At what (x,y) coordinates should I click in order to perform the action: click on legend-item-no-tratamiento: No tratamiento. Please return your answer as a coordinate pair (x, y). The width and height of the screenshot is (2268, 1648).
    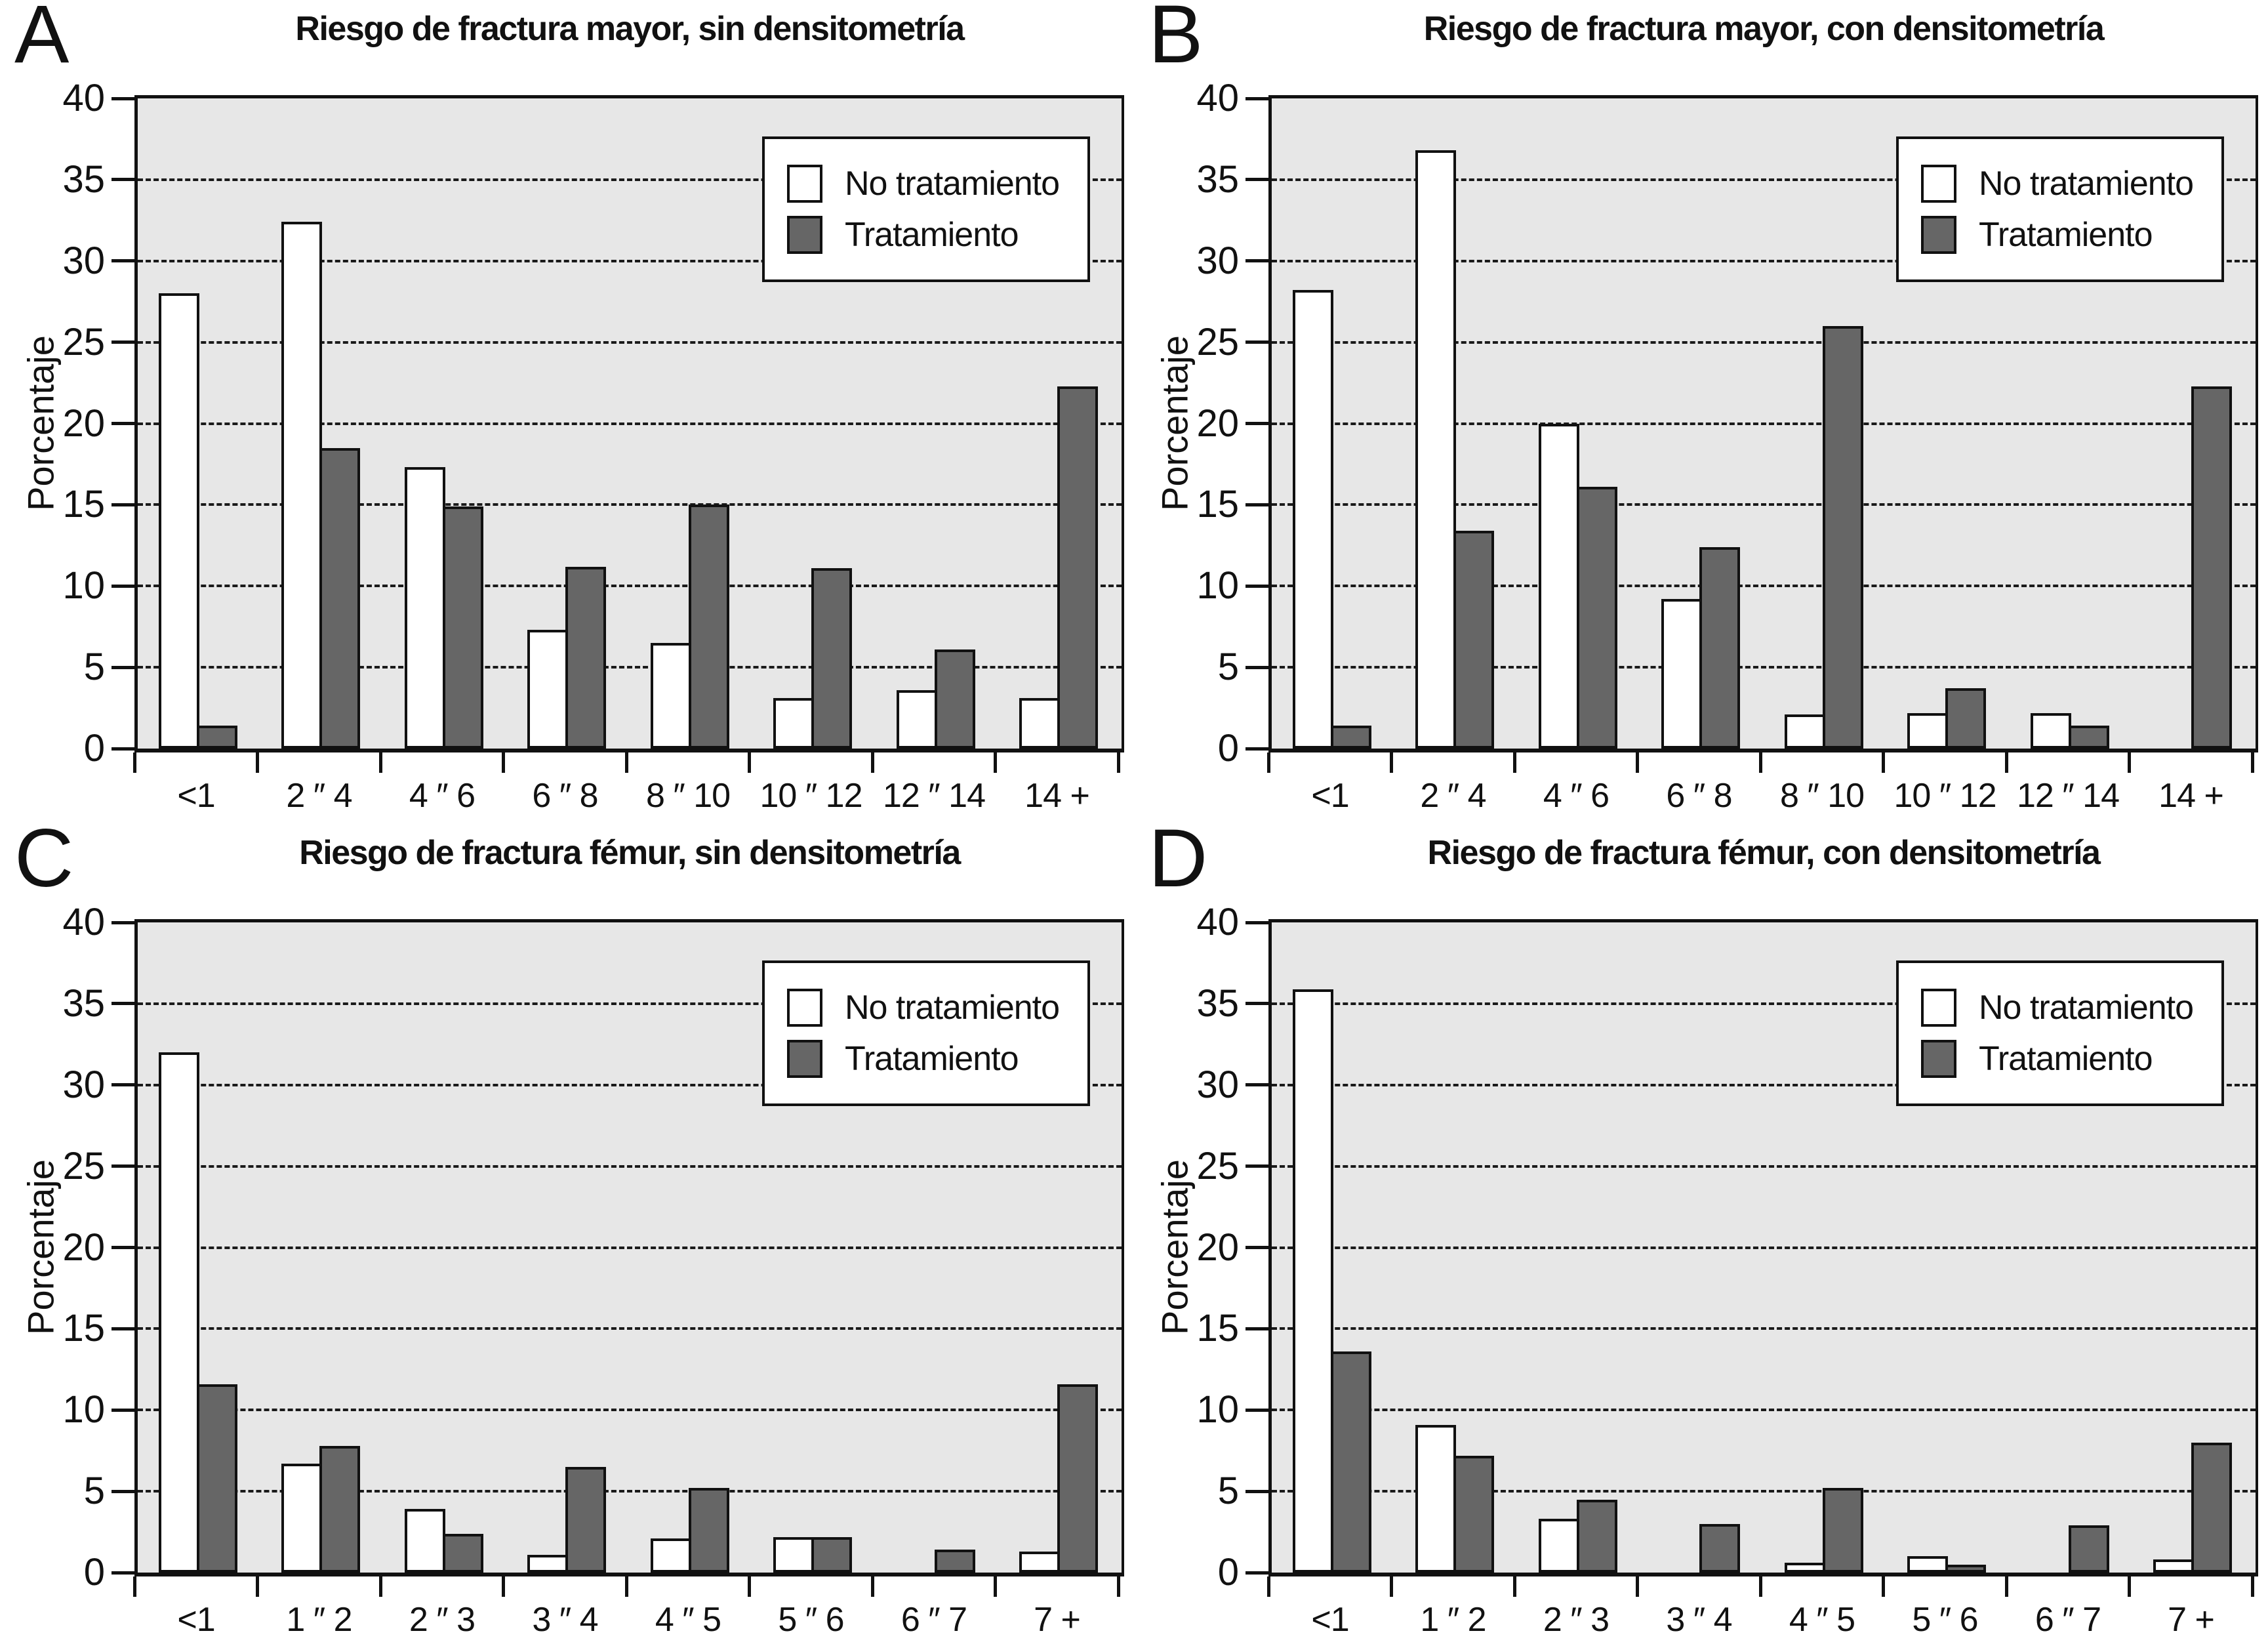
    Looking at the image, I should click on (937, 183).